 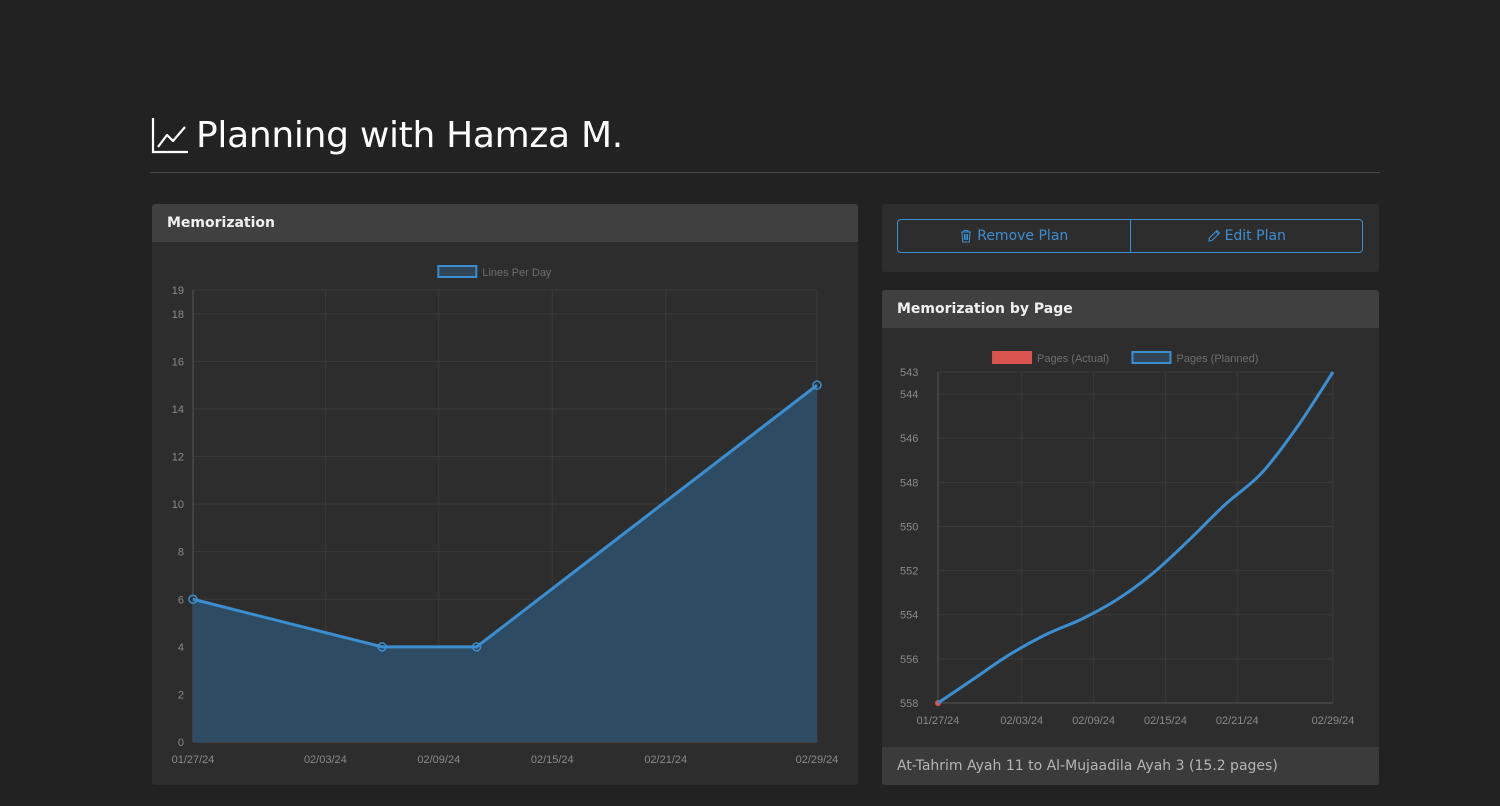 I want to click on memorization-by-page-header: Memorization by Page, so click(x=1130, y=309).